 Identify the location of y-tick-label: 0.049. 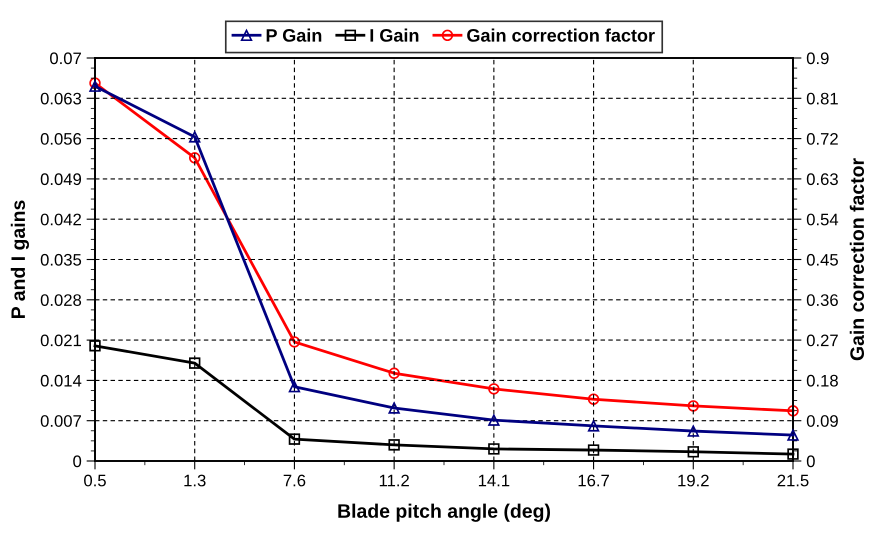
(61, 179).